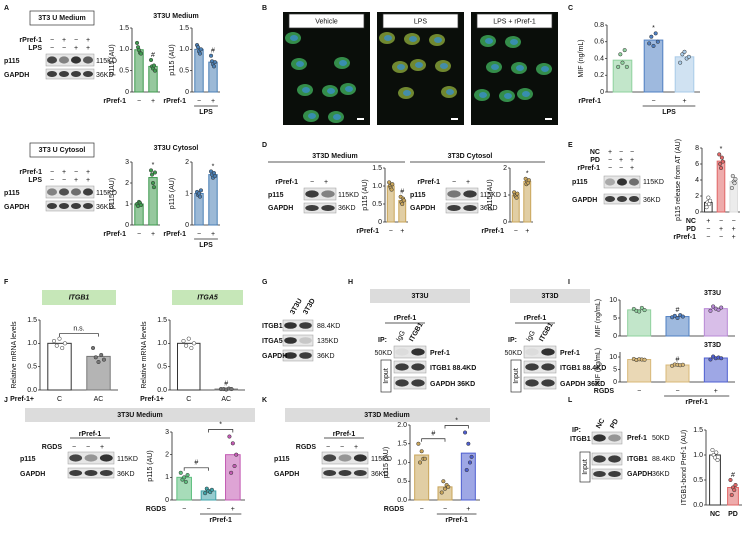 The image size is (750, 538). Describe the element at coordinates (661, 474) in the screenshot. I see `label: 36KD` at that location.